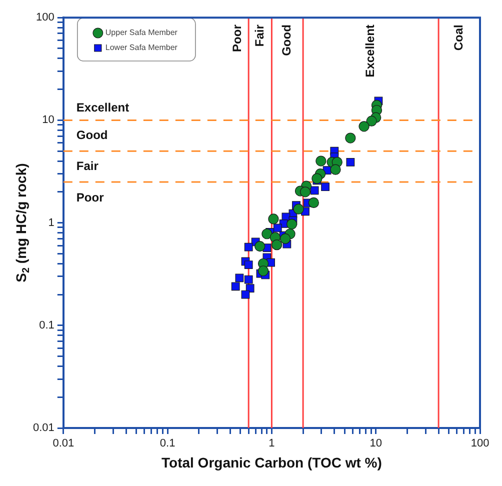 Image resolution: width=502 pixels, height=486 pixels. What do you see at coordinates (141, 33) in the screenshot?
I see `legend-label: Upper Safa Member` at bounding box center [141, 33].